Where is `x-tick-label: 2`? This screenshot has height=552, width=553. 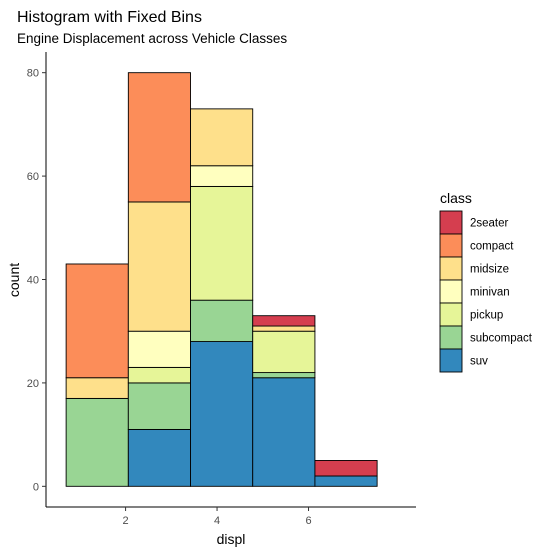 x-tick-label: 2 is located at coordinates (126, 521).